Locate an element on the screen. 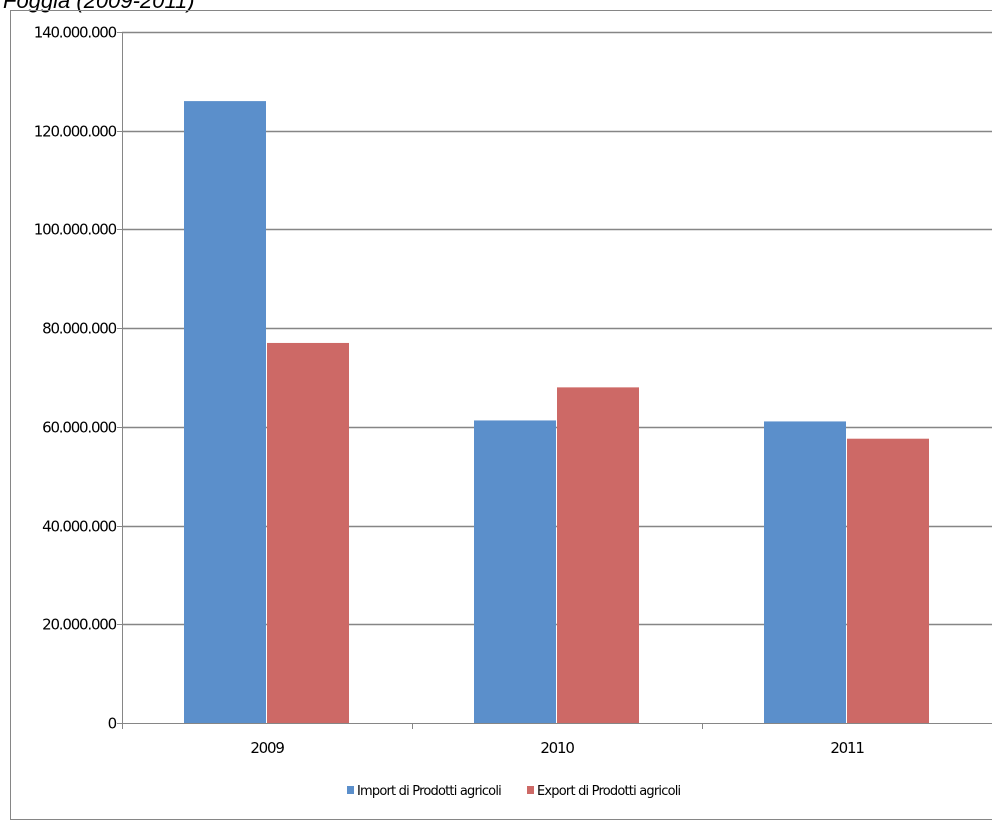 Image resolution: width=992 pixels, height=820 pixels. x-tick-label: 2009 is located at coordinates (267, 748).